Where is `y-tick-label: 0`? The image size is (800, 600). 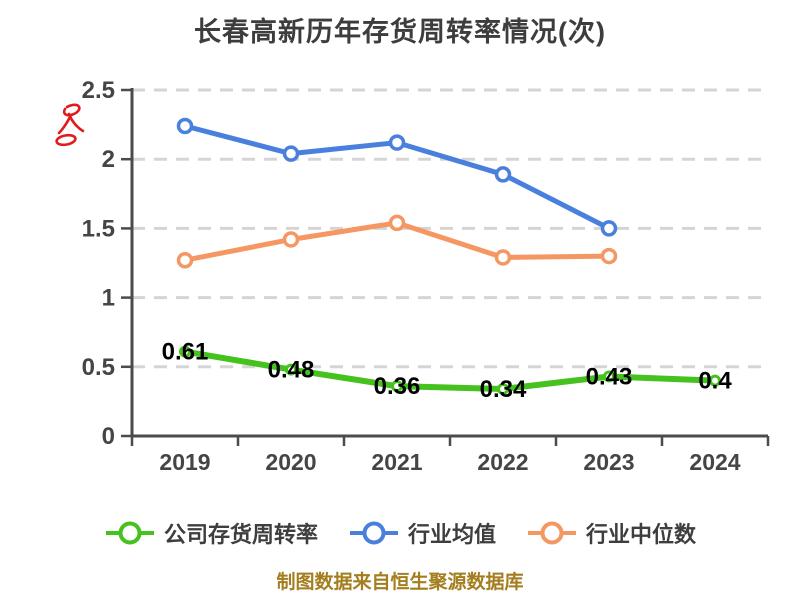
y-tick-label: 0 is located at coordinates (108, 436).